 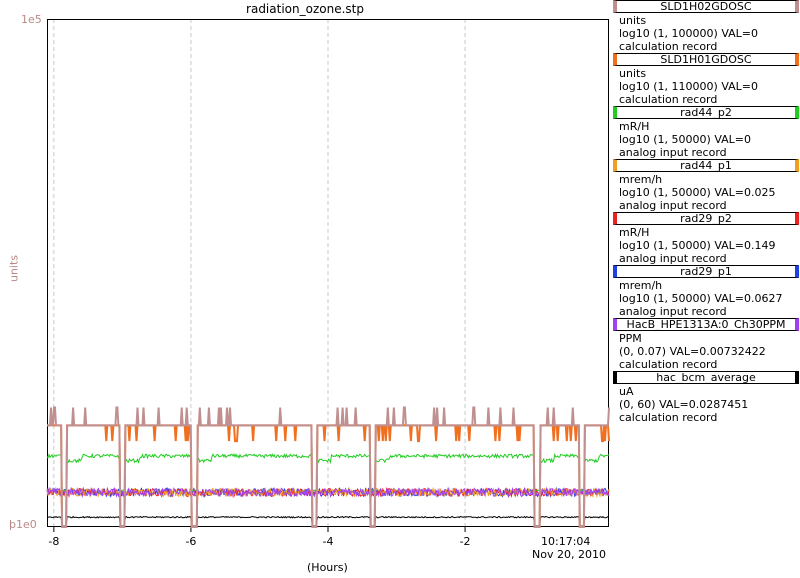 I want to click on series-line-sld1h02gdosc, so click(x=328, y=467).